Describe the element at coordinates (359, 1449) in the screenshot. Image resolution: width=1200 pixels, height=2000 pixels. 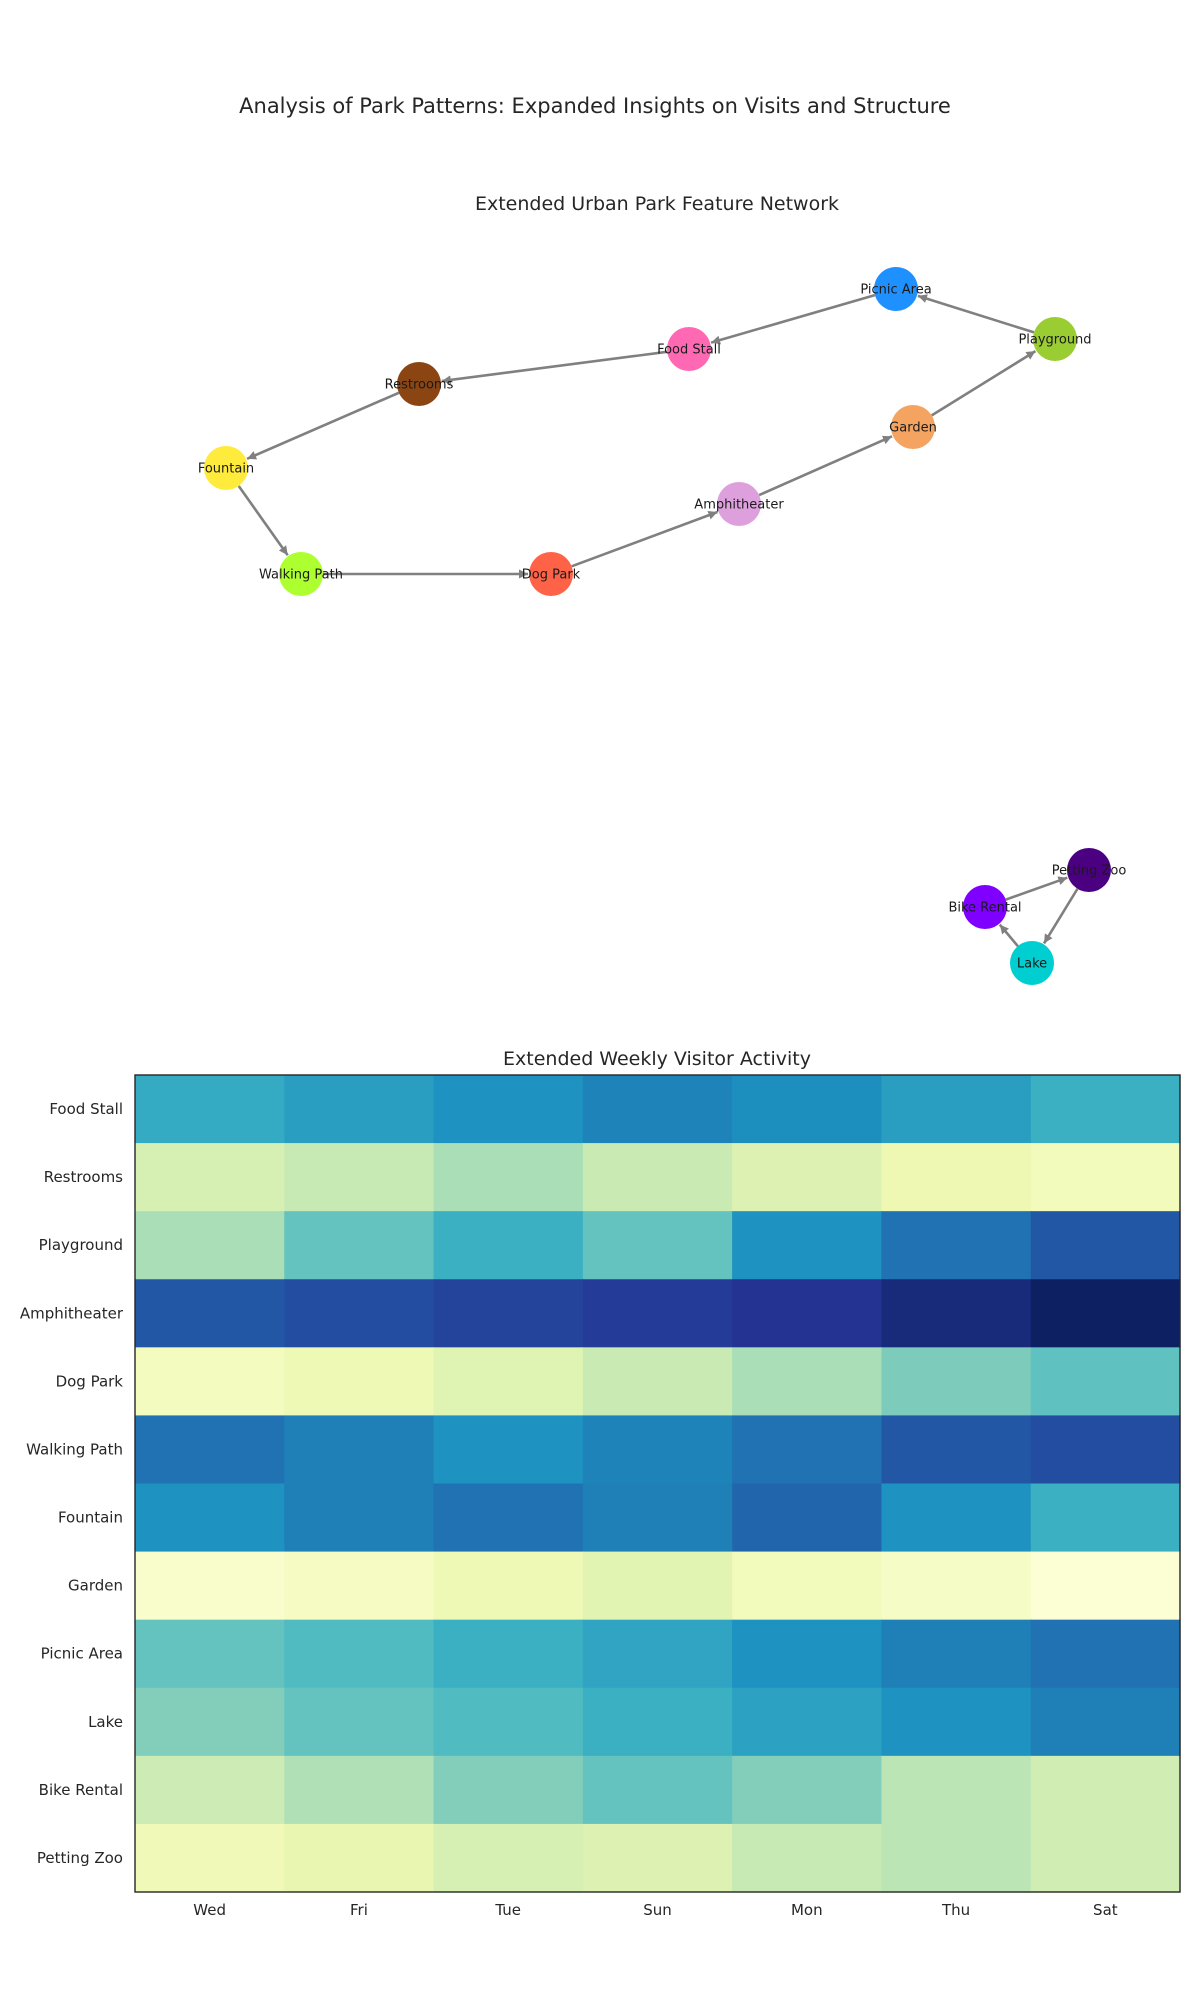
I see `heatmap-cell-walking-path-fri` at that location.